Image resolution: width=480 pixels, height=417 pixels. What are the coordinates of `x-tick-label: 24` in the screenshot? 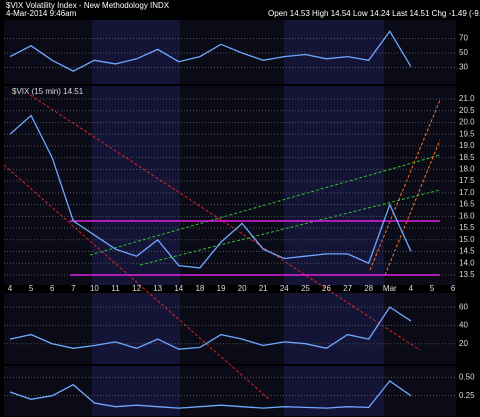 It's located at (284, 288).